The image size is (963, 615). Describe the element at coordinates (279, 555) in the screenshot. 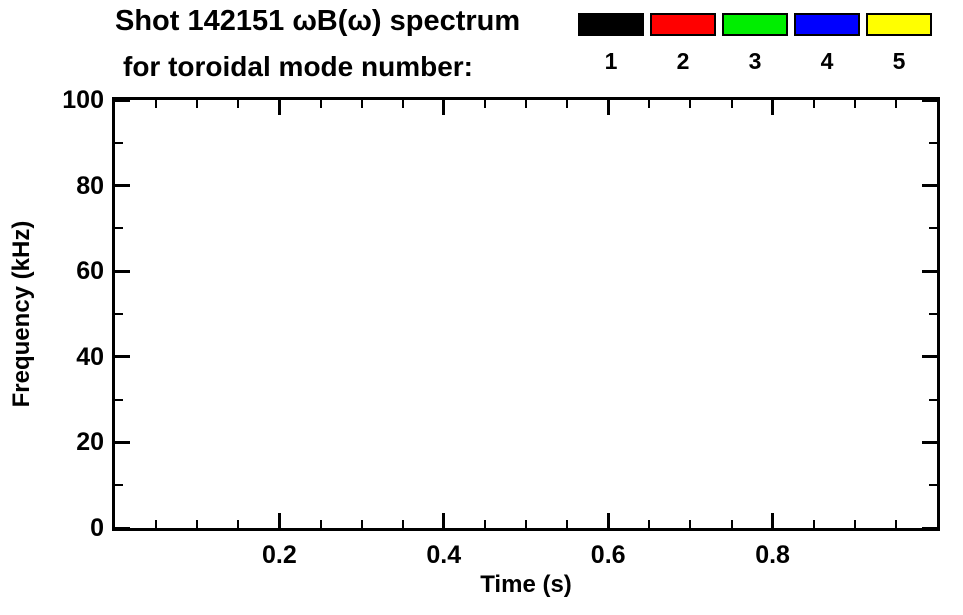

I see `x-tick-label: 0.2` at that location.